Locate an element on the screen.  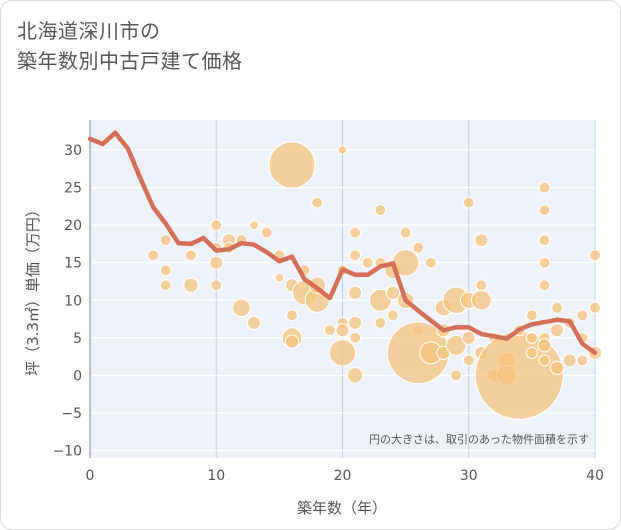
x-tick-label: 10 is located at coordinates (216, 476).